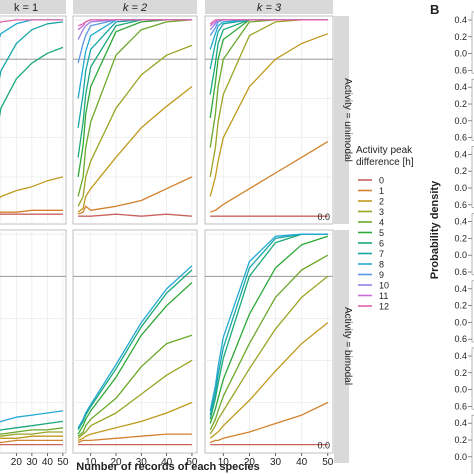 The width and height of the screenshot is (474, 474). What do you see at coordinates (381, 244) in the screenshot?
I see `legend-label-6: 6` at bounding box center [381, 244].